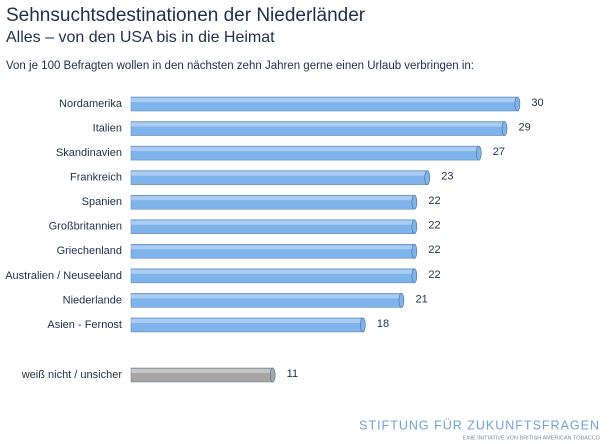 The width and height of the screenshot is (610, 444). Describe the element at coordinates (140, 37) in the screenshot. I see `chart-subtitle: Alles – von den USA bis in die Heimat` at that location.